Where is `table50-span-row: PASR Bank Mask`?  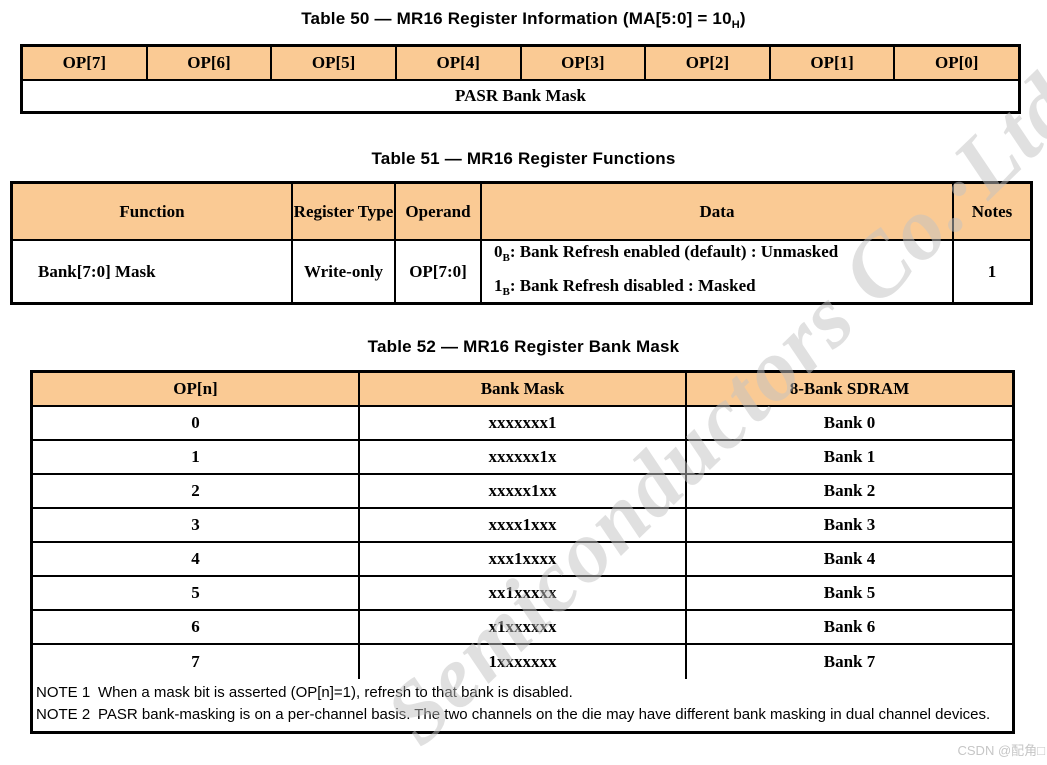
table50-span-row: PASR Bank Mask is located at coordinates (520, 96).